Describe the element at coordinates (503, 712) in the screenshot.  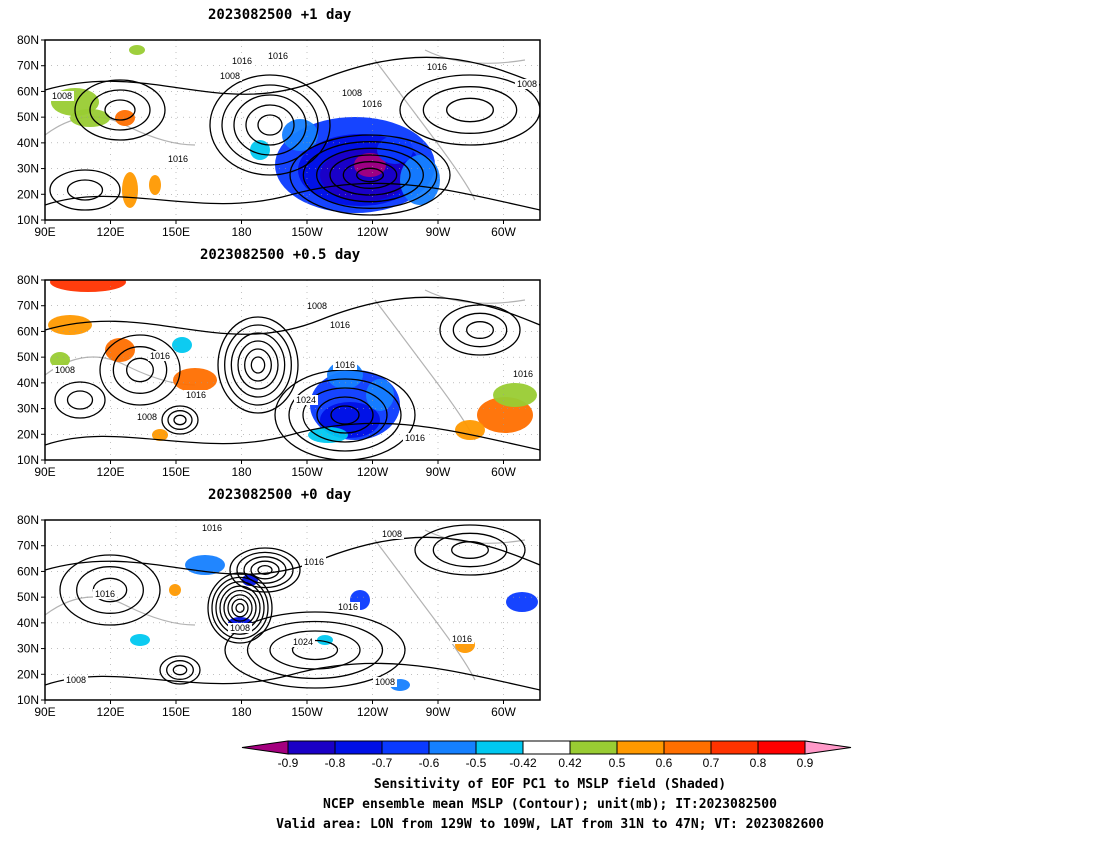
I see `lon-label: 60W` at that location.